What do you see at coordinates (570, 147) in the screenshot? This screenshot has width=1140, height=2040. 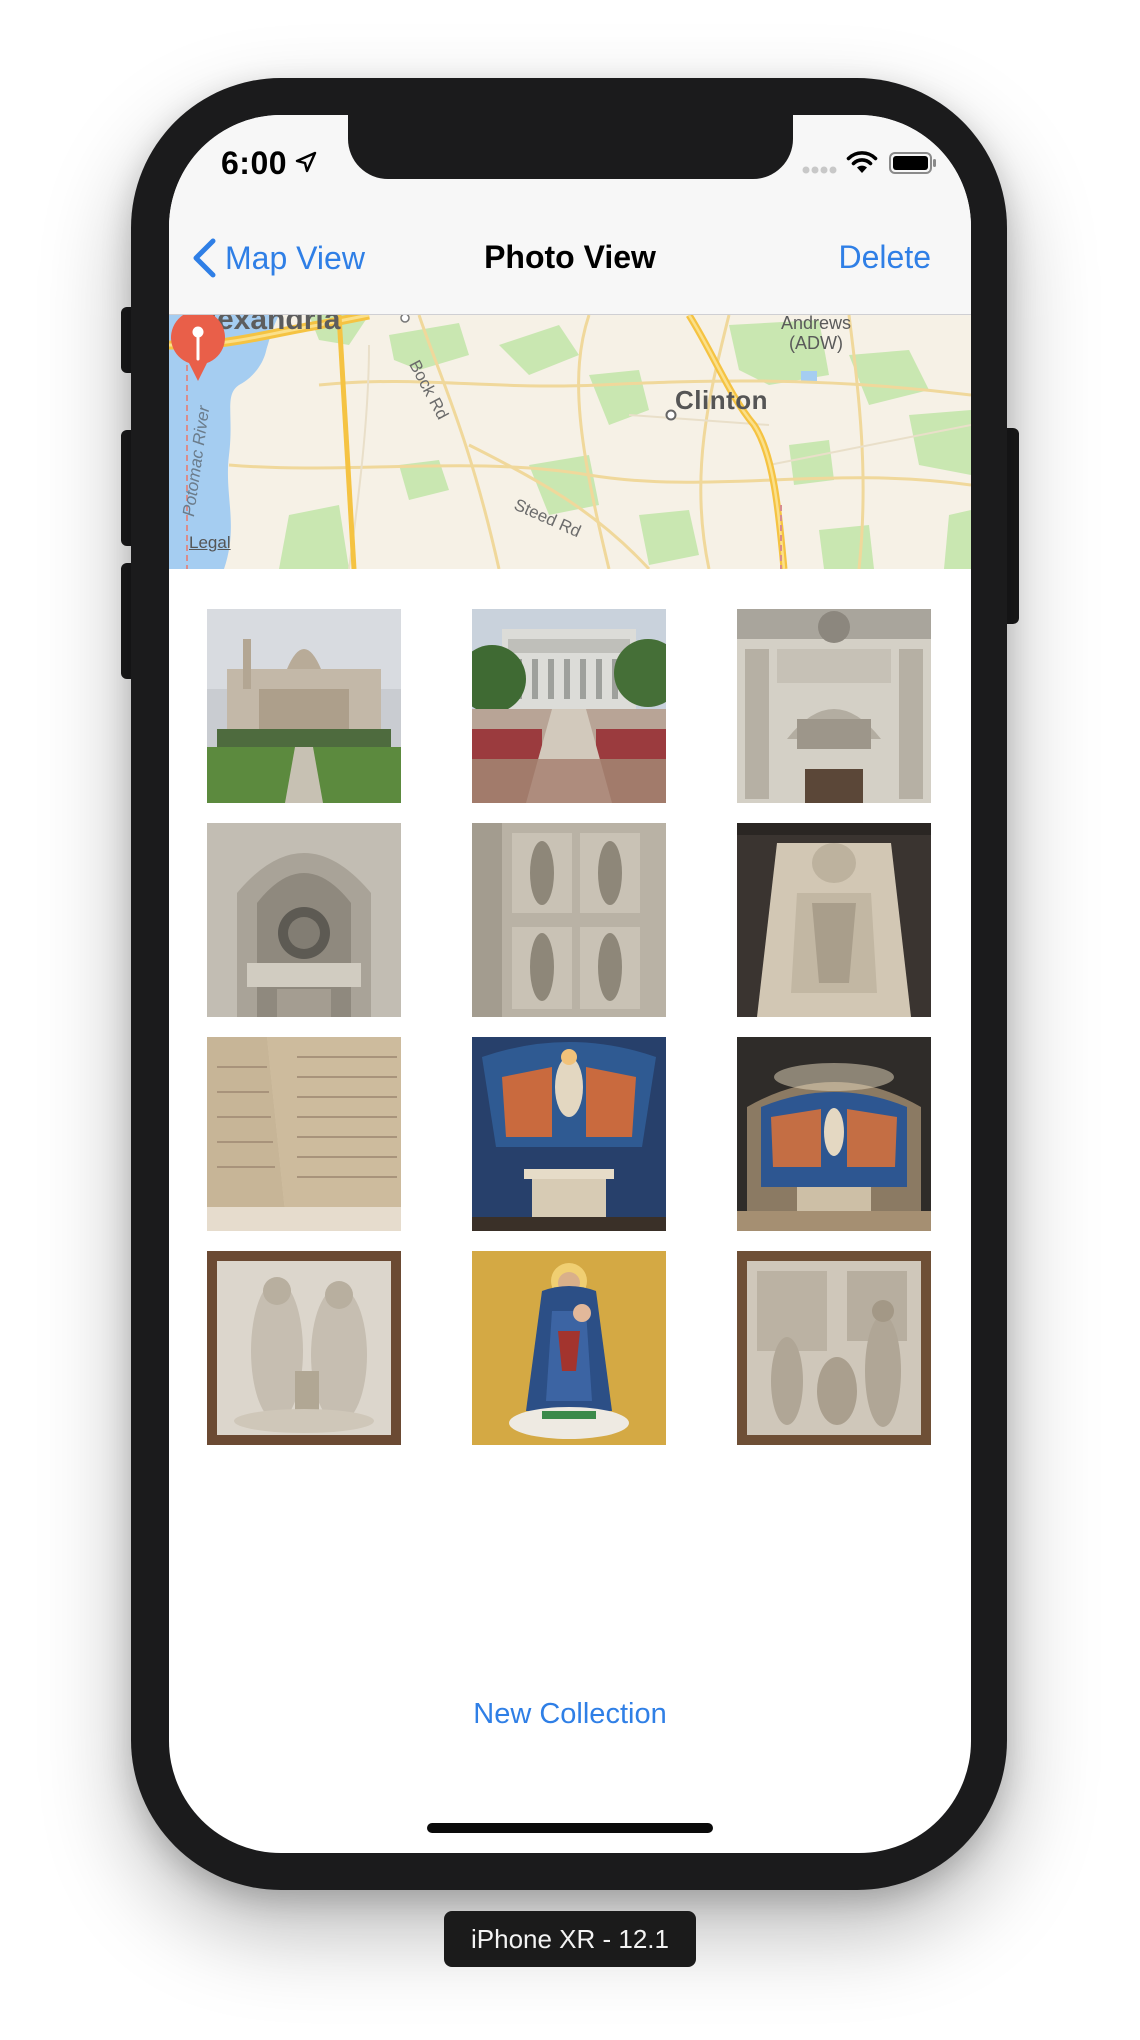 I see `device-notch` at bounding box center [570, 147].